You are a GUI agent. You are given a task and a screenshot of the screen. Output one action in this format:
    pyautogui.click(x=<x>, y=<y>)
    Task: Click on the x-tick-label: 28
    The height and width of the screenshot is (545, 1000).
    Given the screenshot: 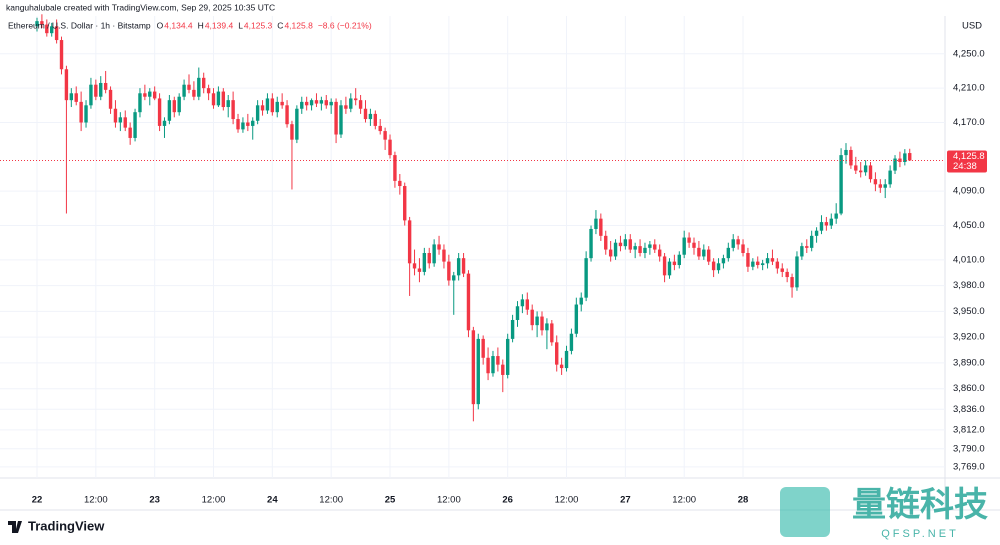 What is the action you would take?
    pyautogui.click(x=743, y=500)
    